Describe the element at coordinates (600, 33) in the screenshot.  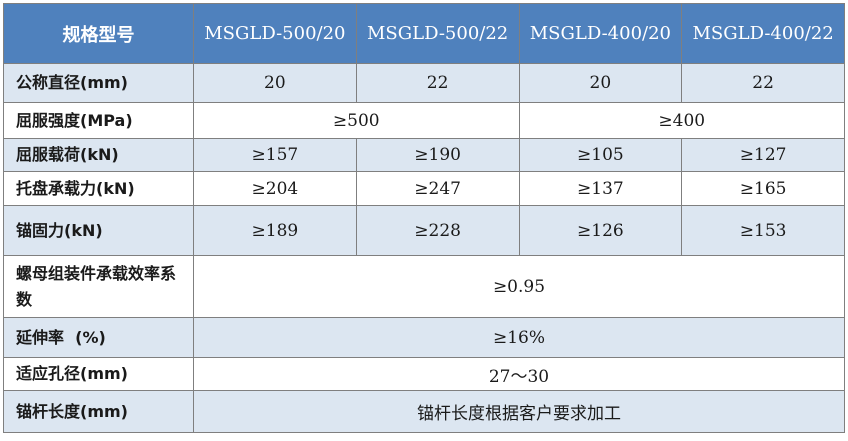
I see `header-model-3: MSGLD-400/20` at that location.